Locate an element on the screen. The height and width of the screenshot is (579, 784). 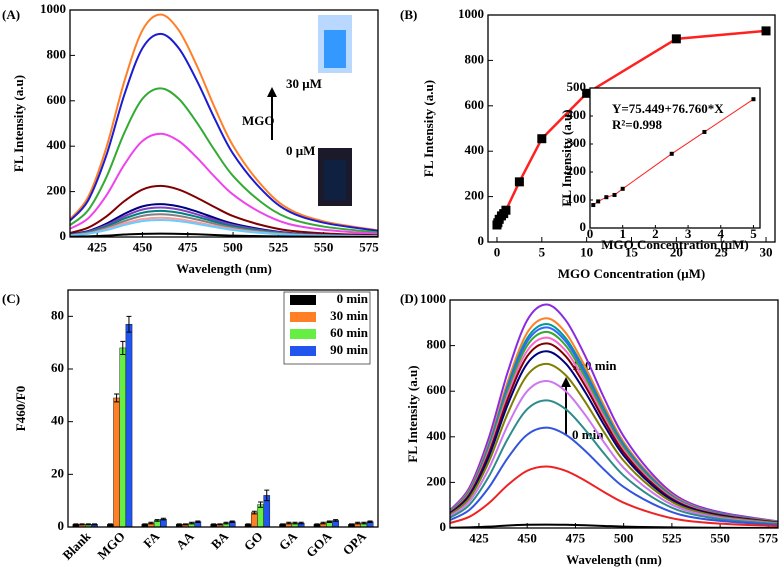
x-tick-label: 475 is located at coordinates (576, 538).